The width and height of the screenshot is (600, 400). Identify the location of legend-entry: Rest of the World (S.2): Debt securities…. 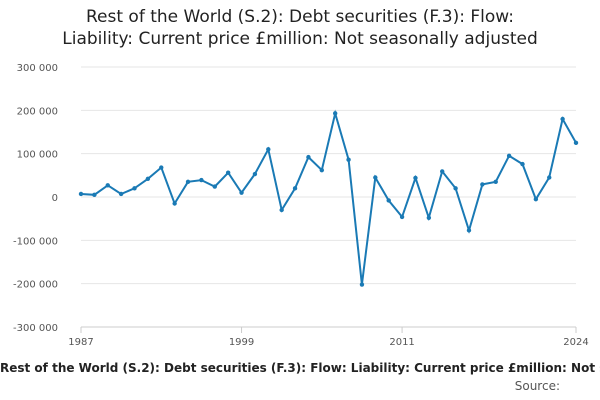
(300, 368).